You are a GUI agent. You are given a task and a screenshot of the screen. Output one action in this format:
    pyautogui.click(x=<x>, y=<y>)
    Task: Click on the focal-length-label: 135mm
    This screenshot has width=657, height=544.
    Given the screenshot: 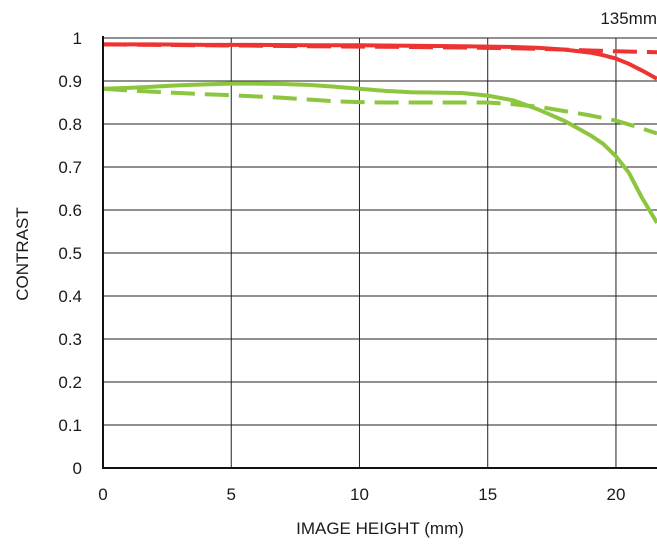 What is the action you would take?
    pyautogui.click(x=628, y=18)
    